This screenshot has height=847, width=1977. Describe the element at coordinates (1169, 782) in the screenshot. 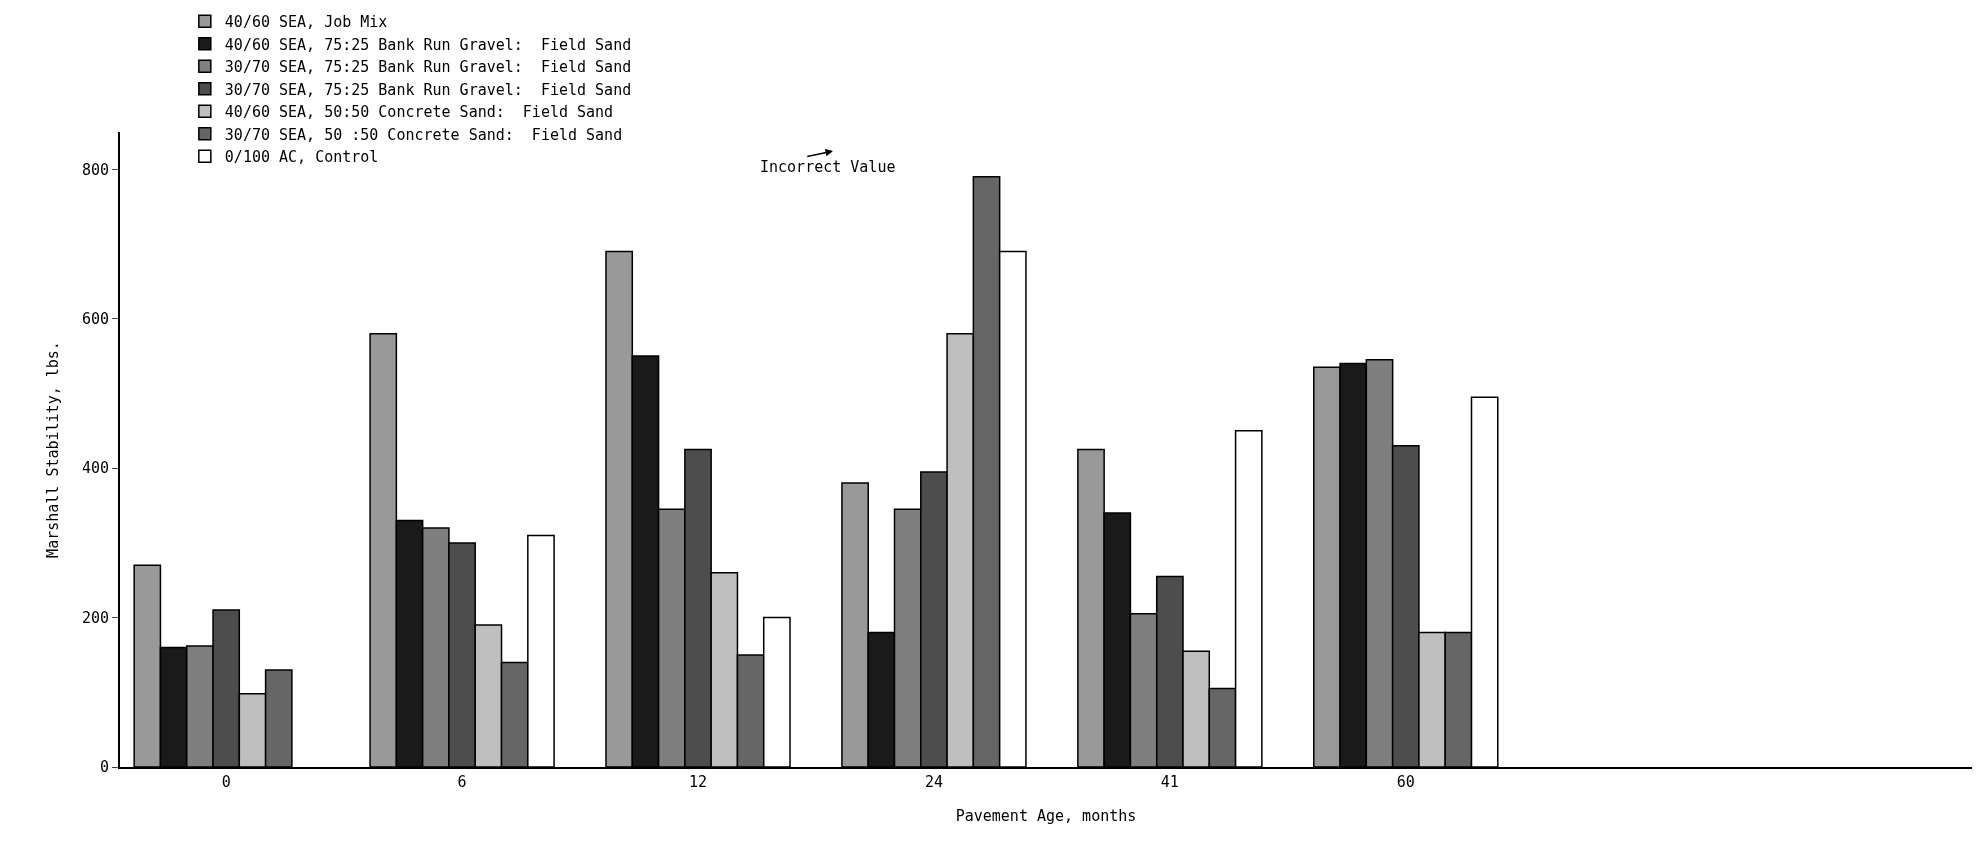

I see `x-tick-label: 41` at that location.